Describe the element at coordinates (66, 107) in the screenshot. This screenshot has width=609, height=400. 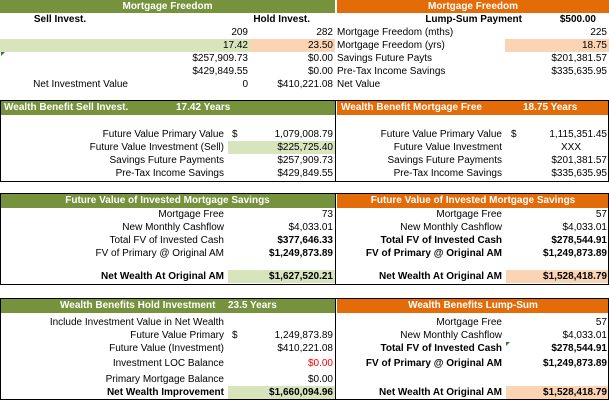
I see `wealth-benefit-sell-title: Wealth Benefit Sell Invest.` at that location.